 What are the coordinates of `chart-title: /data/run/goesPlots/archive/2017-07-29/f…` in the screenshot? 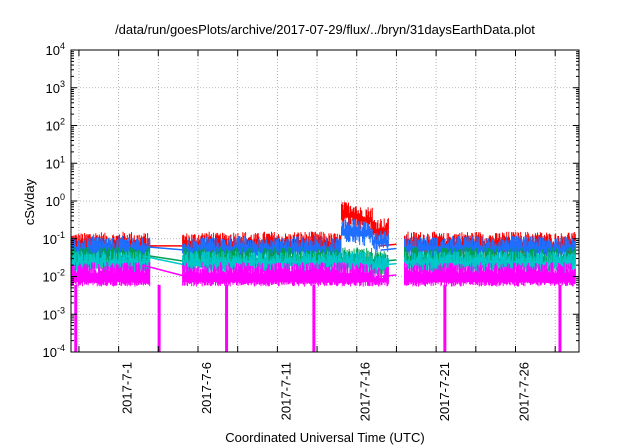 It's located at (325, 29).